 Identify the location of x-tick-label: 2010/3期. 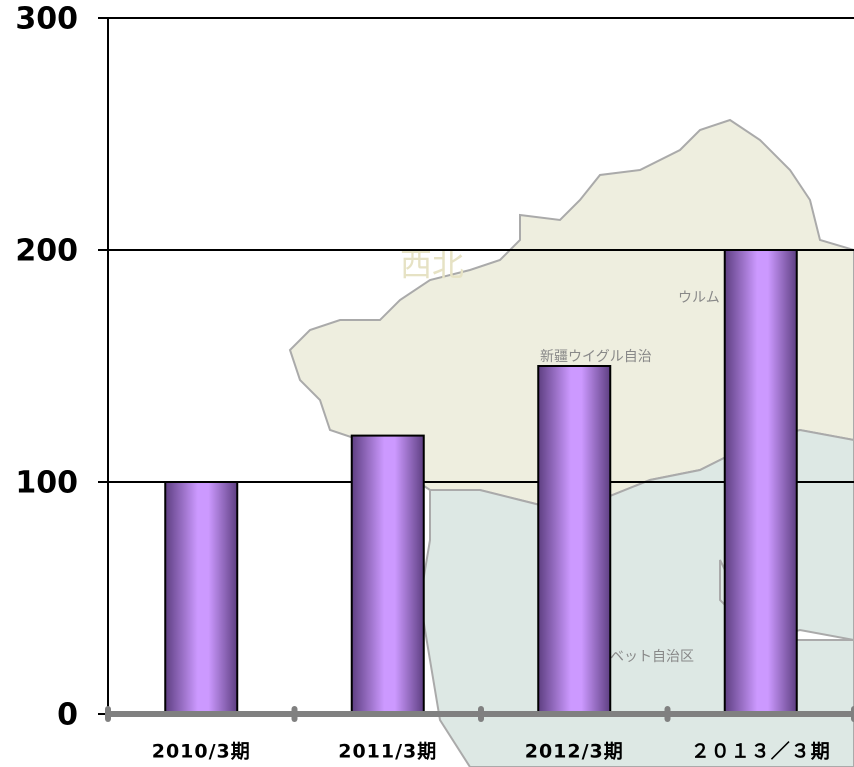
(201, 752).